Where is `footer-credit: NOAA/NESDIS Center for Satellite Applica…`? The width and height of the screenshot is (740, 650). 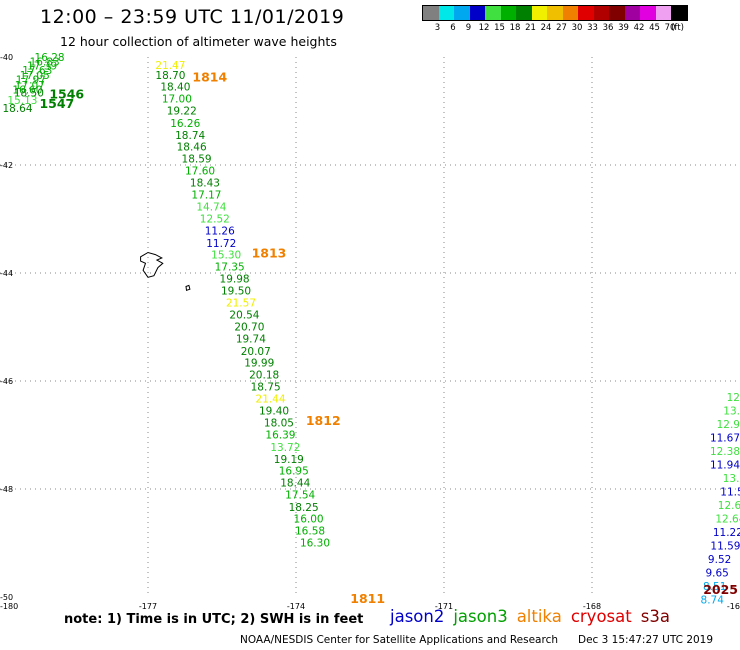 footer-credit: NOAA/NESDIS Center for Satellite Applica… is located at coordinates (476, 640).